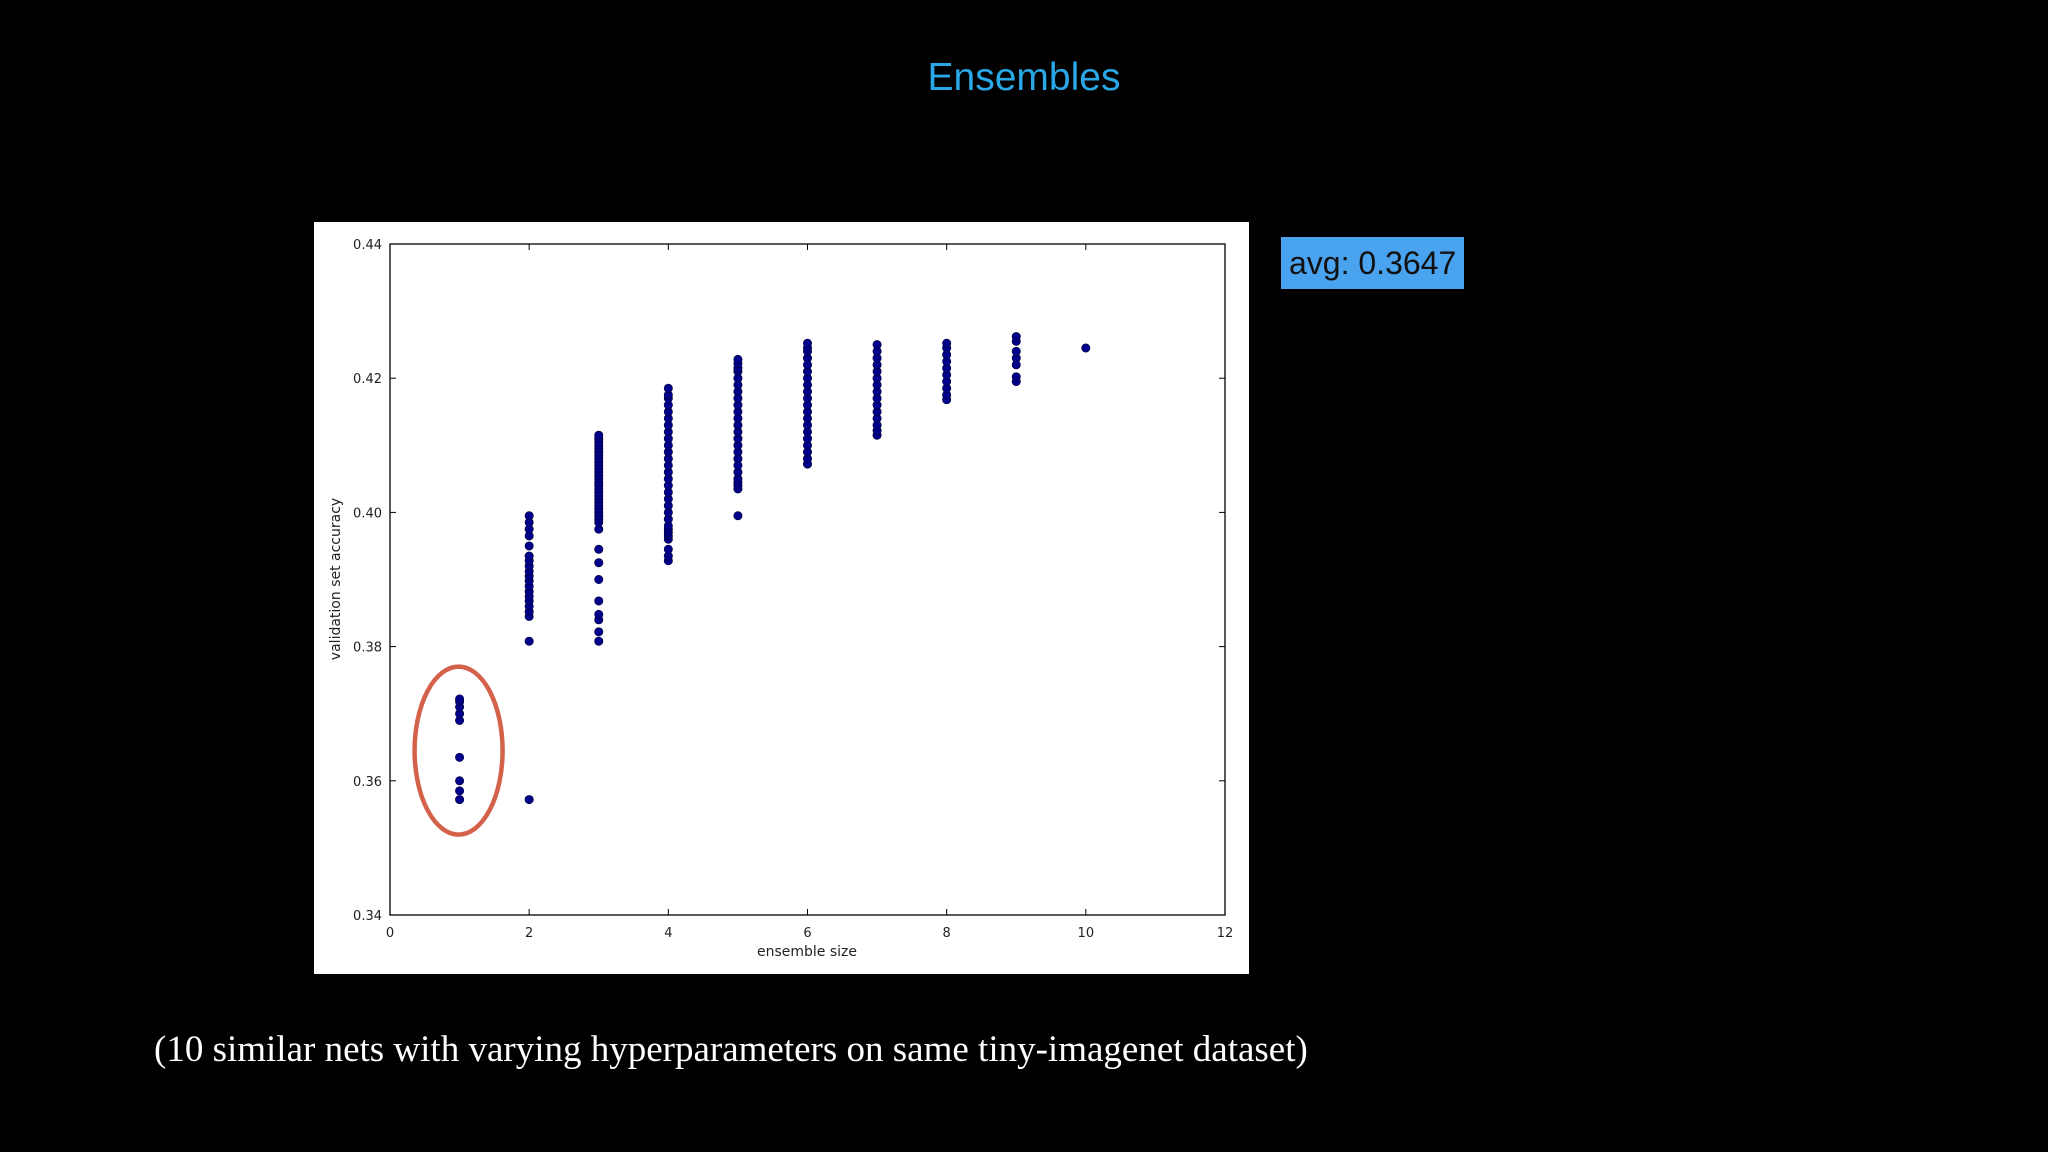 This screenshot has width=2048, height=1152. I want to click on x-tick-label: 6, so click(807, 933).